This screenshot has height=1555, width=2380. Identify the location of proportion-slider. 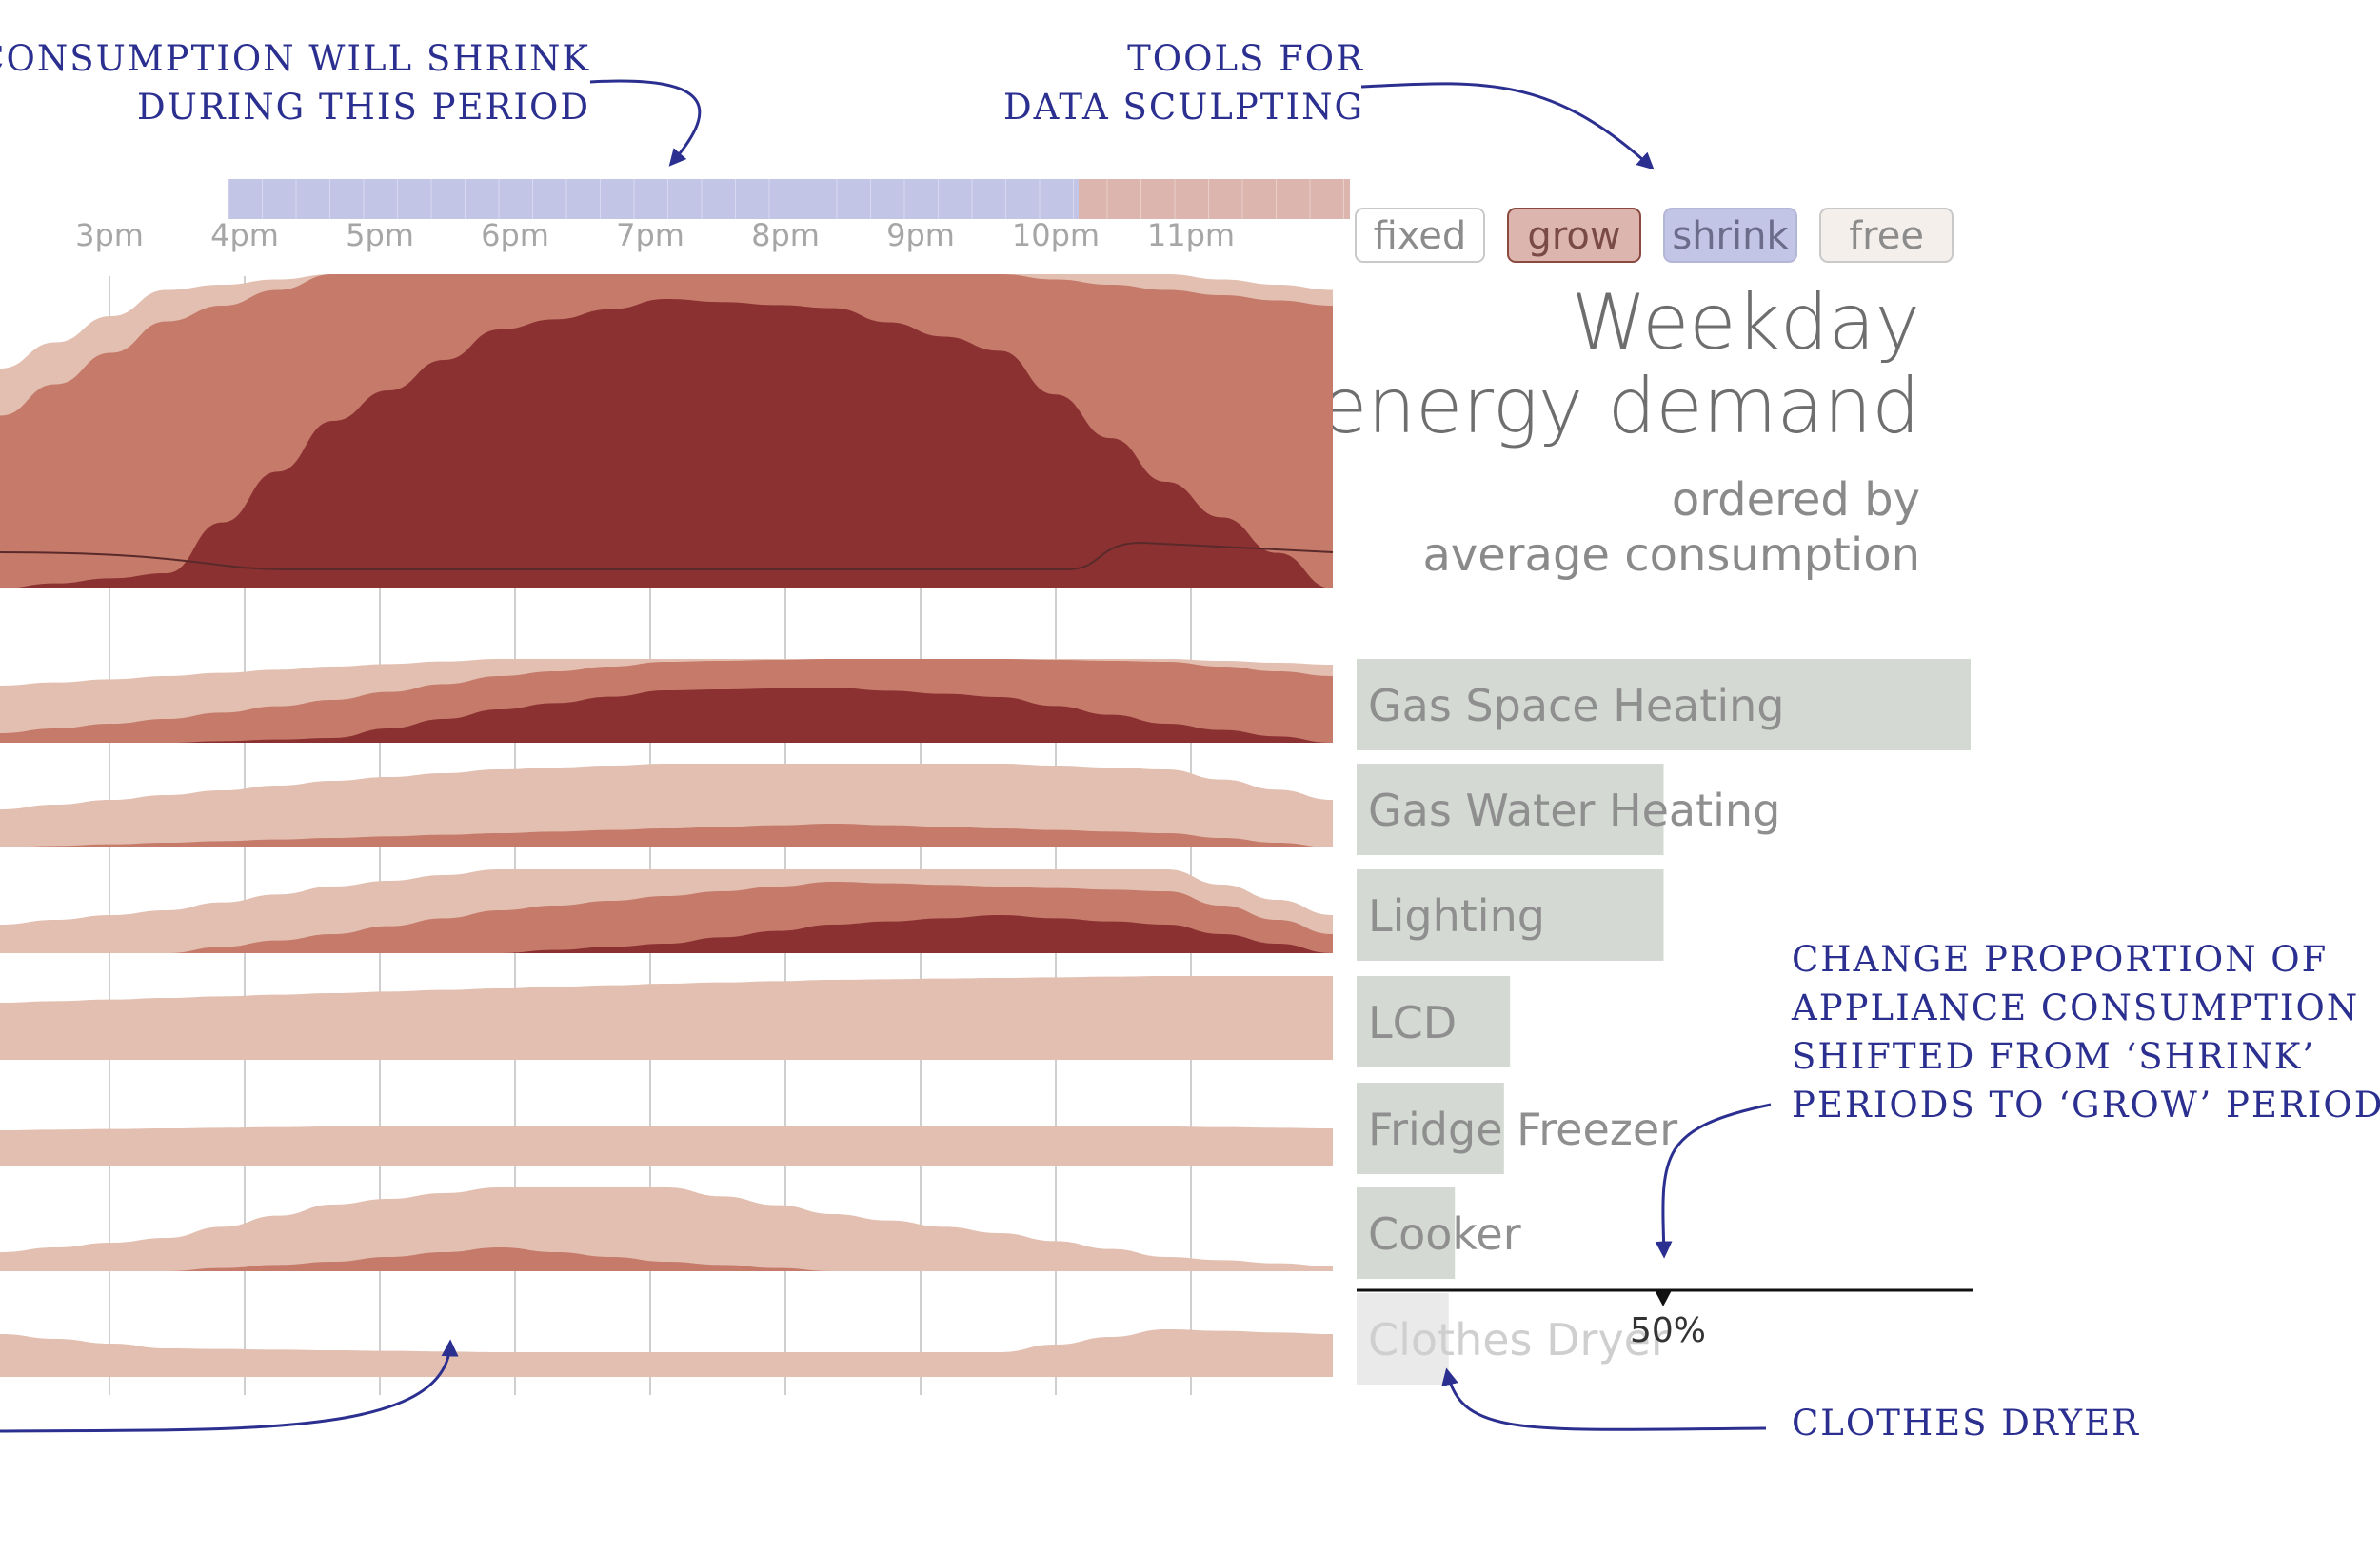
(1665, 1297).